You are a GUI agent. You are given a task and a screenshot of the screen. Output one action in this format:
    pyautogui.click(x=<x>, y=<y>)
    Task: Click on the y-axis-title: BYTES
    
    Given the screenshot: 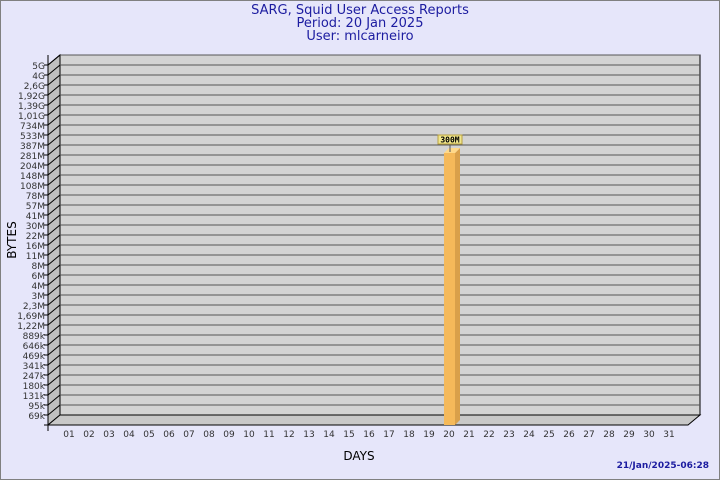 What is the action you would take?
    pyautogui.click(x=12, y=239)
    